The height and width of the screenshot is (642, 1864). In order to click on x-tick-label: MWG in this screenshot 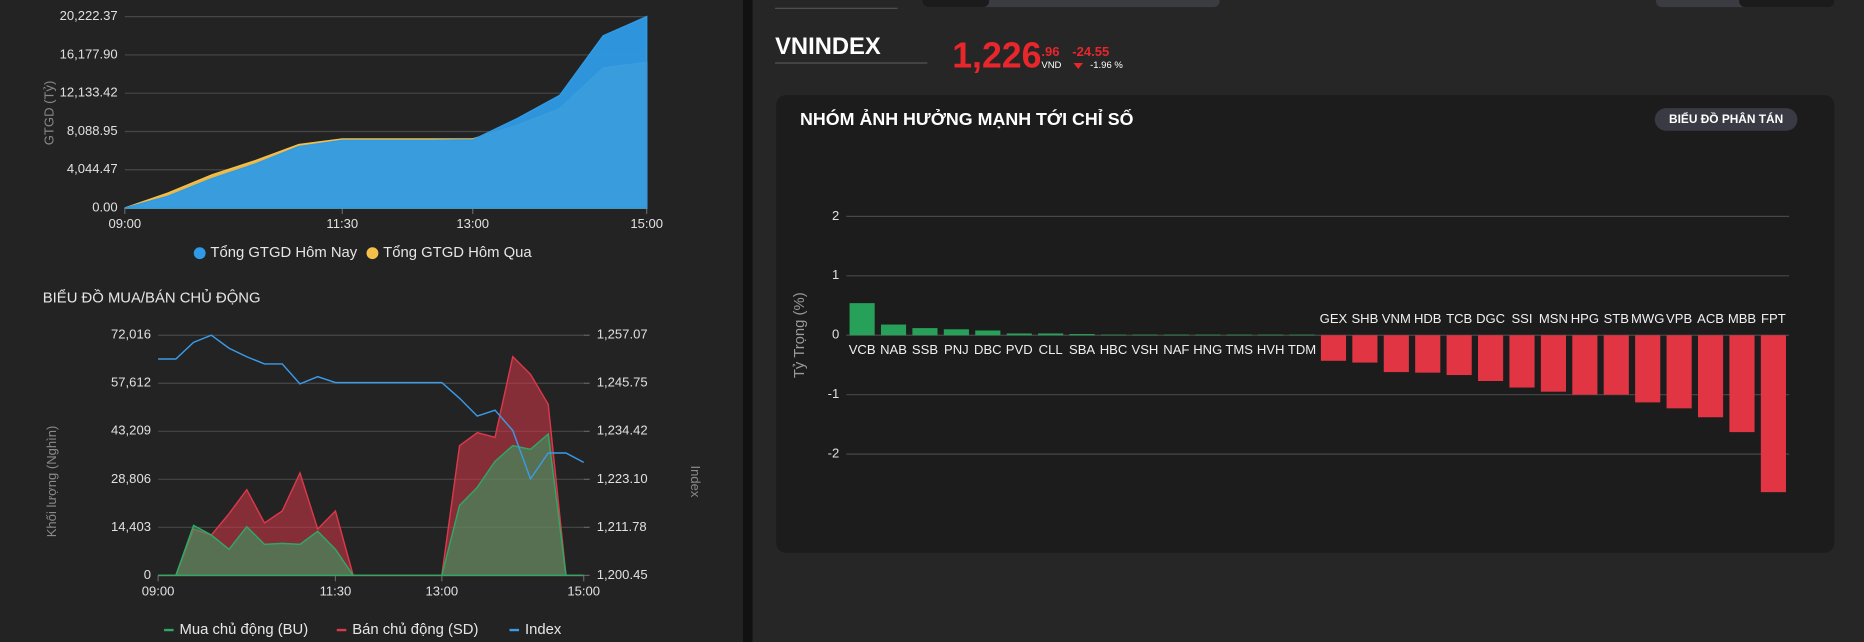, I will do `click(1647, 318)`.